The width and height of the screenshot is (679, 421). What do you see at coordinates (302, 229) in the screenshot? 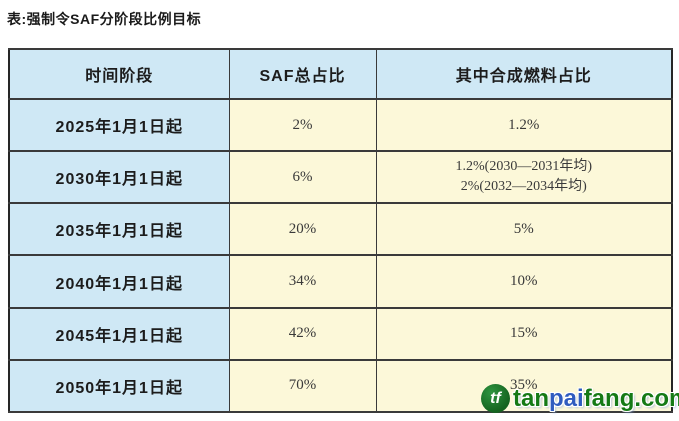
I see `saf-share-cell: 20%` at bounding box center [302, 229].